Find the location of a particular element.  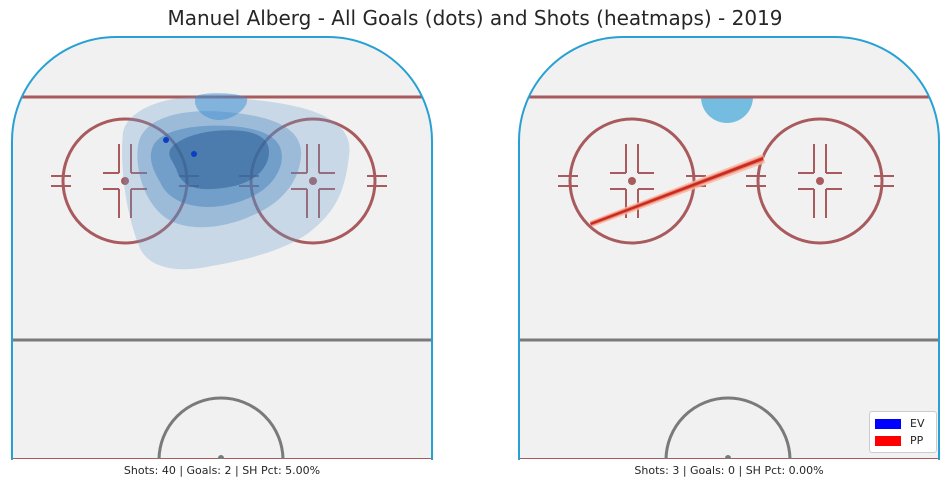

legend-label-pp: PP is located at coordinates (917, 440).